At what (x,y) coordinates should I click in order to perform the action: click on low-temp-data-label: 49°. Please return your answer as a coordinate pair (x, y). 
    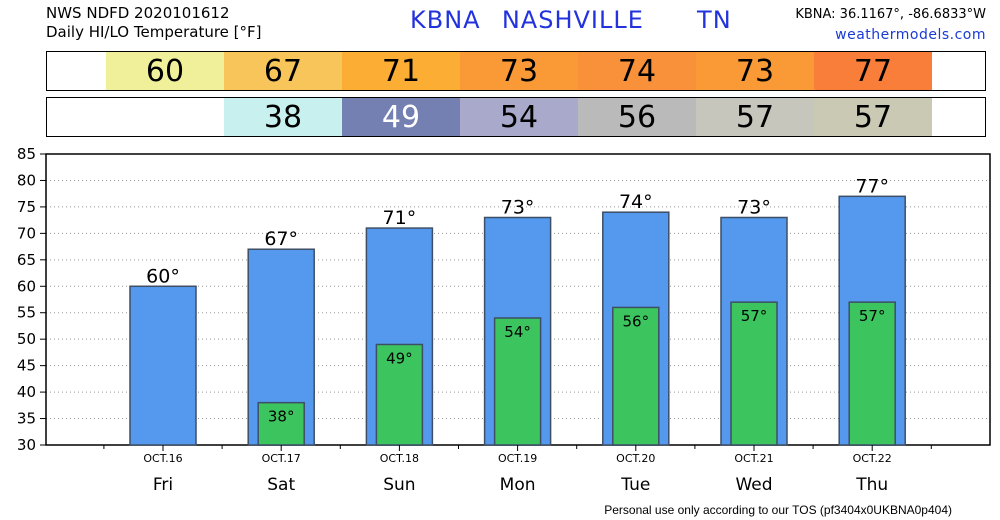
    Looking at the image, I should click on (399, 358).